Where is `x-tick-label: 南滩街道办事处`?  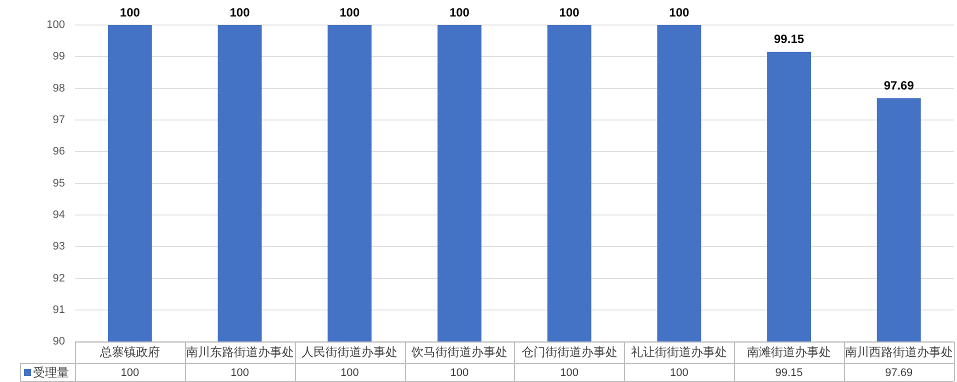 x-tick-label: 南滩街道办事处 is located at coordinates (789, 352).